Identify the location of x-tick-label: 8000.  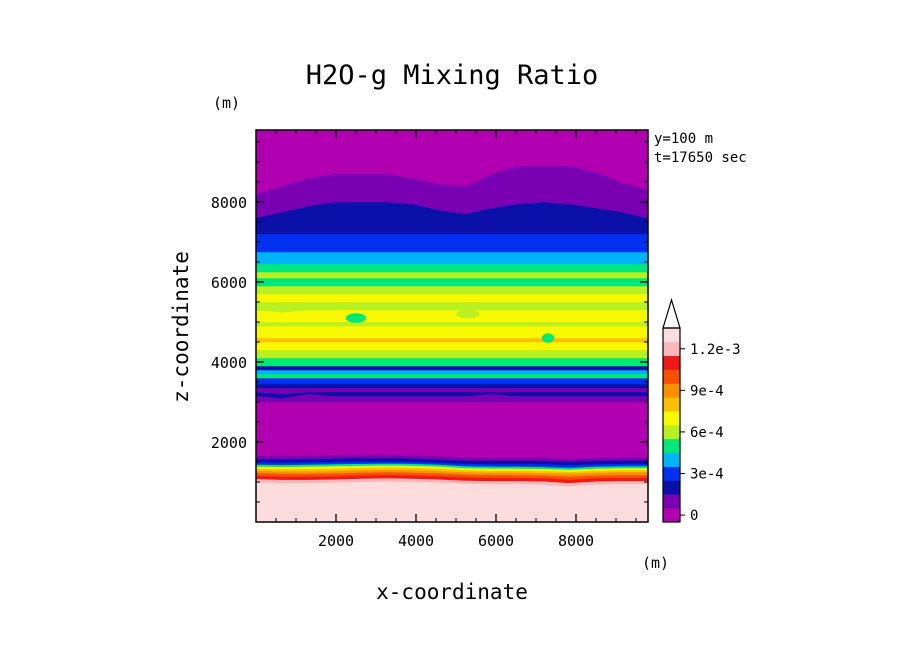
(576, 541).